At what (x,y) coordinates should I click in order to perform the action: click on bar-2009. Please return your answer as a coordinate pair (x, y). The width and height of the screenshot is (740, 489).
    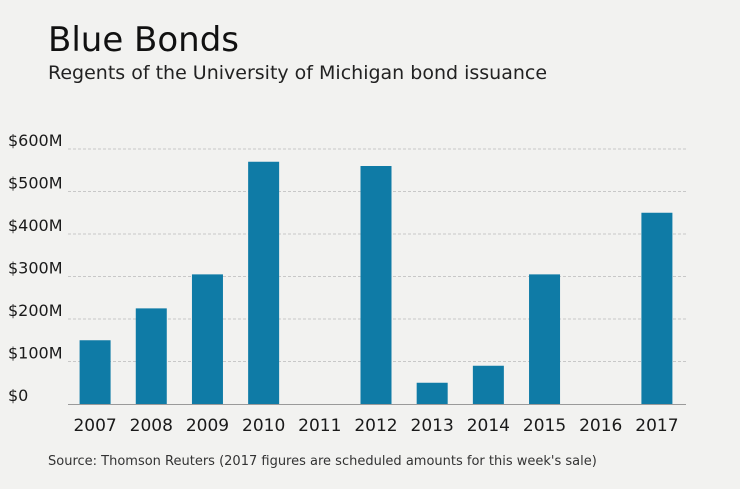
    Looking at the image, I should click on (207, 339).